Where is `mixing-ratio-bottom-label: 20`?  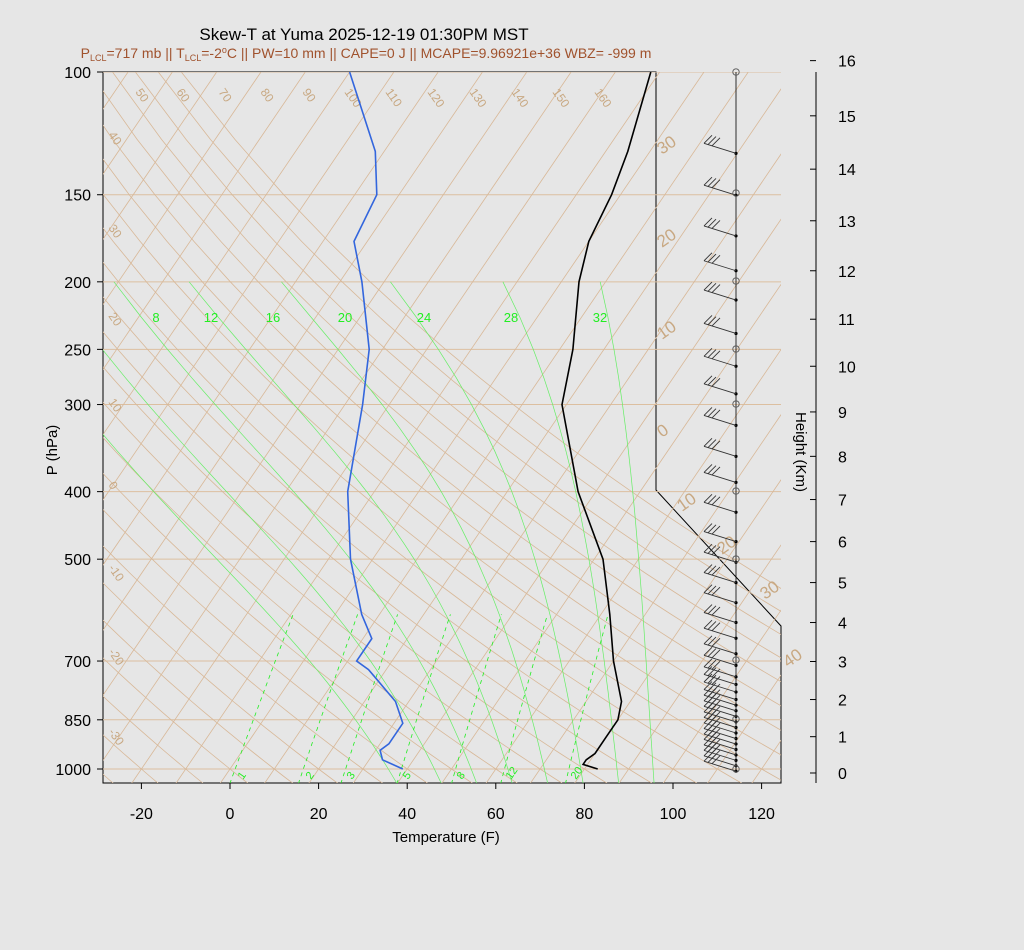
mixing-ratio-bottom-label: 20 is located at coordinates (577, 773).